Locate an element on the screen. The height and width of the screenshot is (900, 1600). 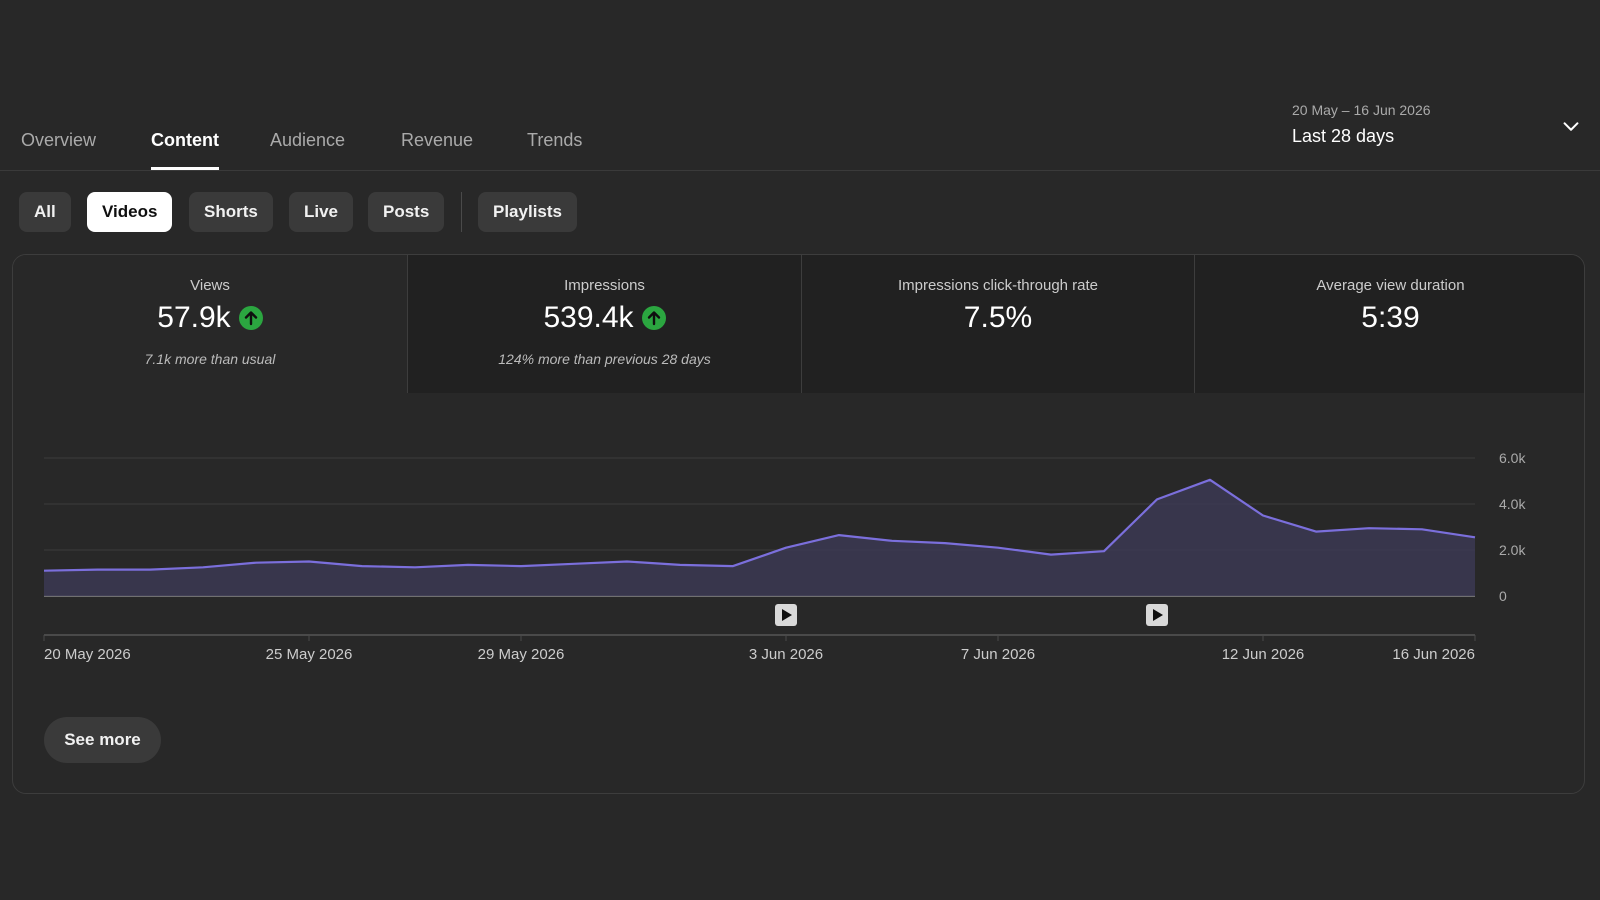
metric-label: Impressions click-through rate is located at coordinates (998, 285).